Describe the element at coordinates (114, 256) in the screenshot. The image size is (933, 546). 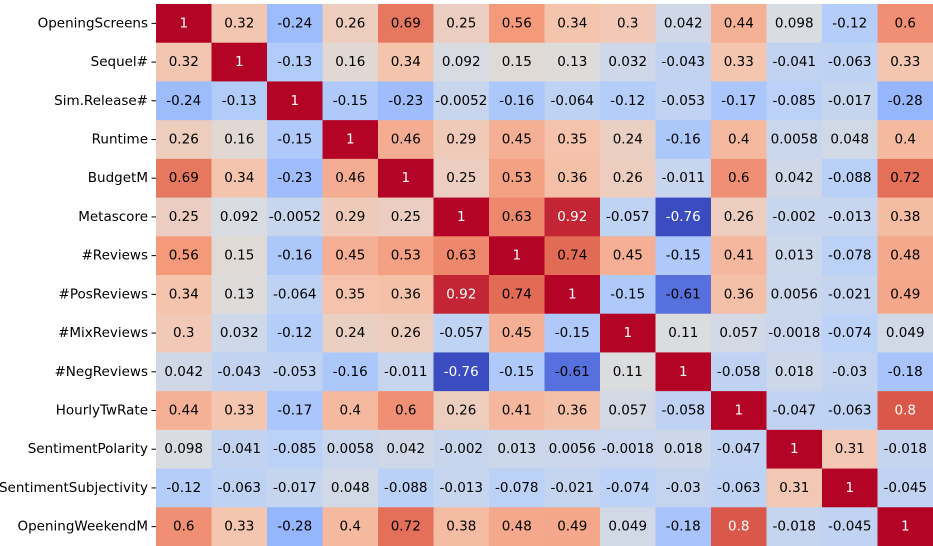
I see `y-tick-label: #Reviews` at that location.